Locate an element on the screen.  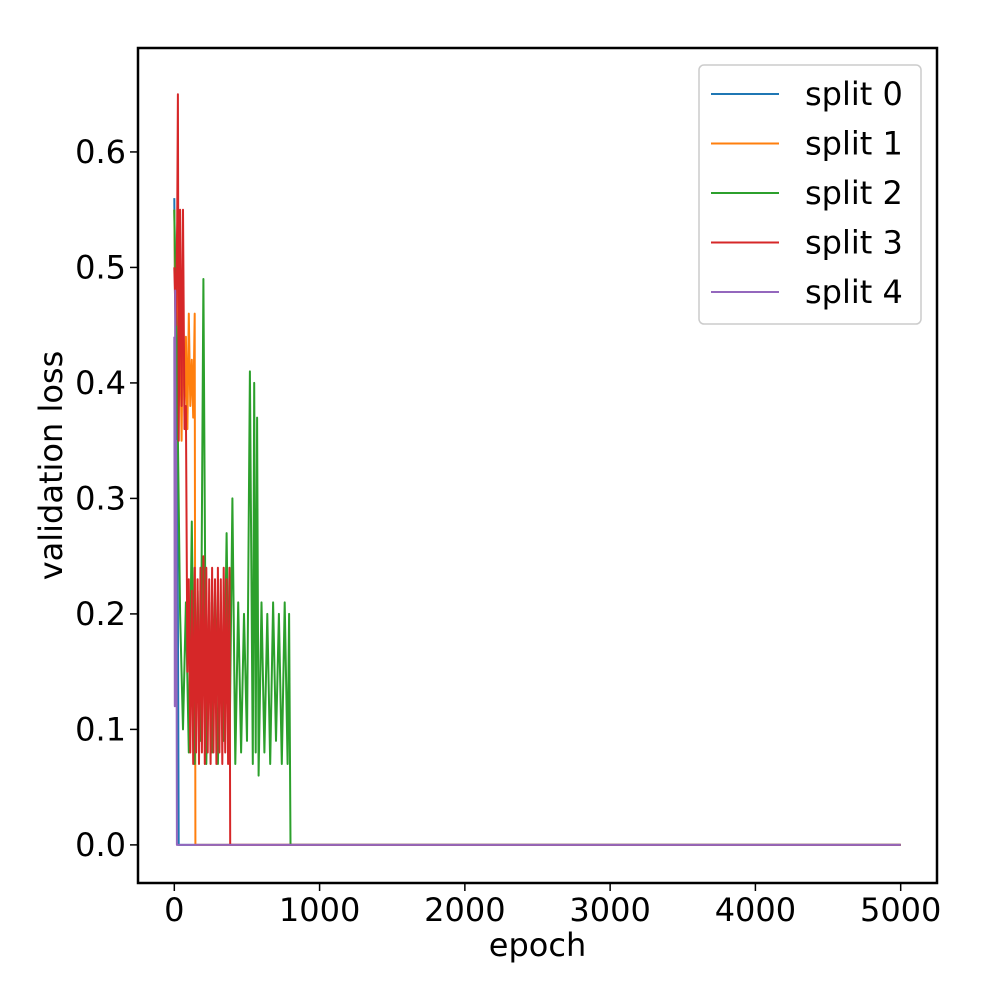
x-tick-label: 3000 is located at coordinates (609, 910).